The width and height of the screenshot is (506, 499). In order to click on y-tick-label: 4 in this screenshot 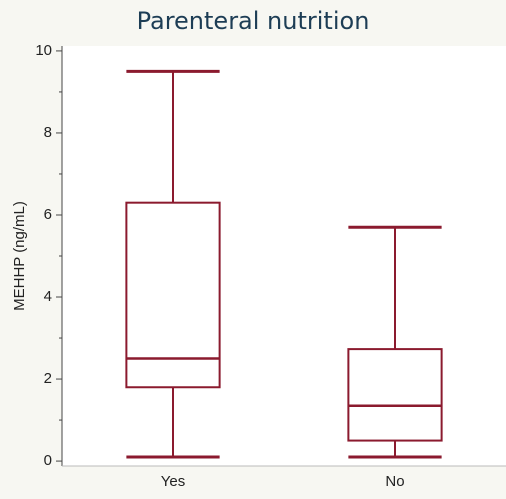, I will do `click(48, 296)`.